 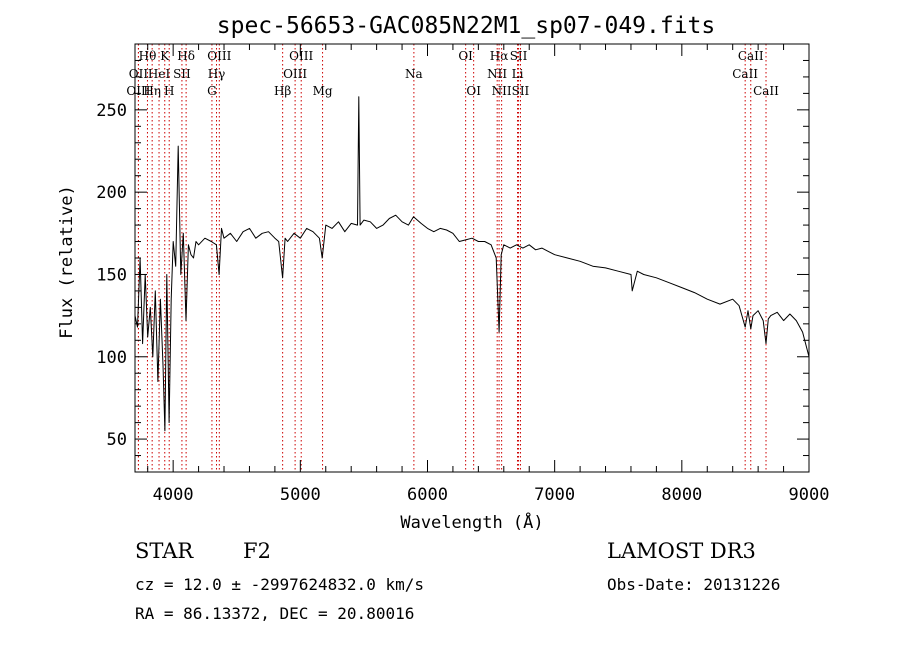 What do you see at coordinates (173, 495) in the screenshot?
I see `x-tick-label-0: 4000` at bounding box center [173, 495].